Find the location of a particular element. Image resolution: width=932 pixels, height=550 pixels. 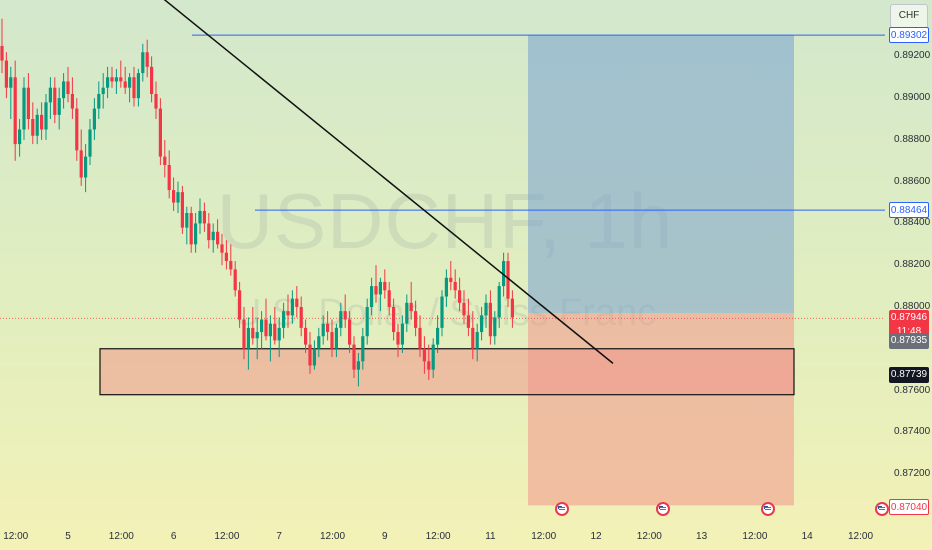

low-price-tag: 0.87040 is located at coordinates (909, 507).